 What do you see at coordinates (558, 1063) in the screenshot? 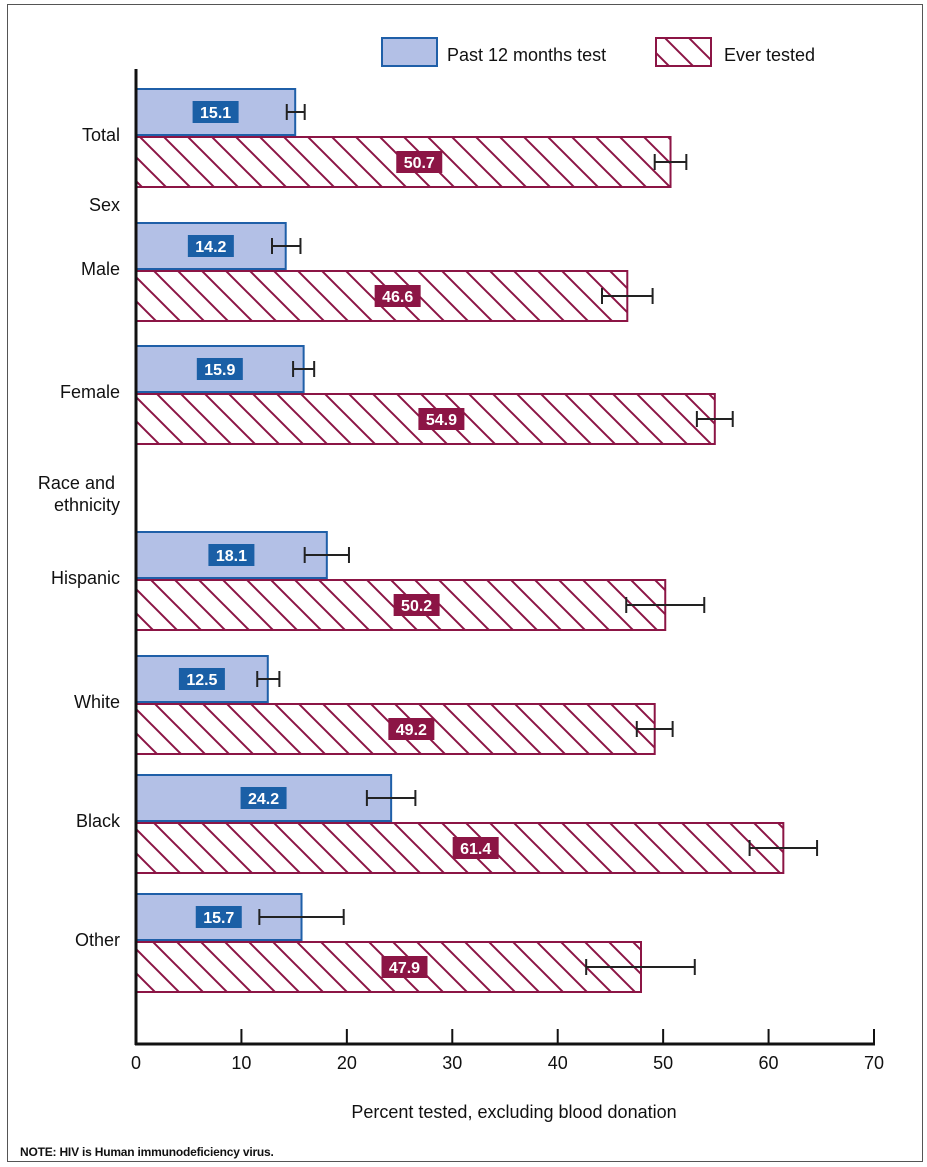
I see `x-tick-label-40: 40` at bounding box center [558, 1063].